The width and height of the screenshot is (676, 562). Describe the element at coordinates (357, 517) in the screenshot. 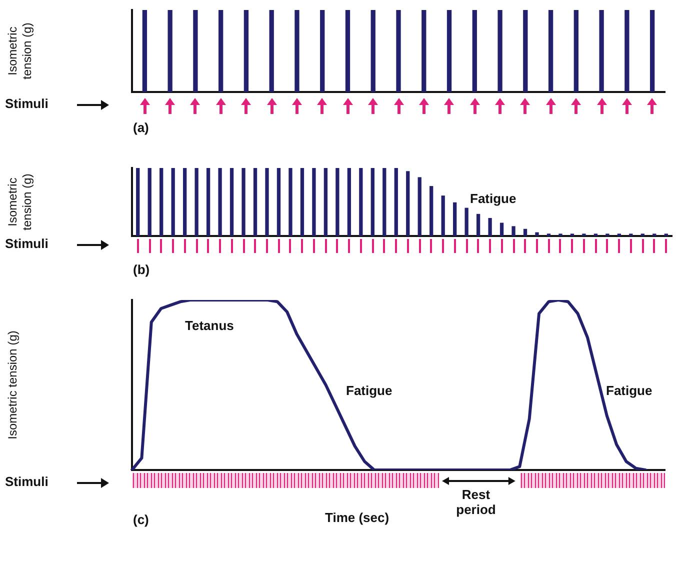

I see `x-axis-title: Time (sec)` at that location.